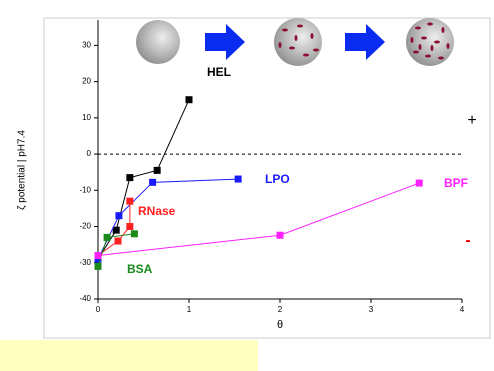 The height and width of the screenshot is (371, 494). I want to click on x-axis-label: θ, so click(280, 325).